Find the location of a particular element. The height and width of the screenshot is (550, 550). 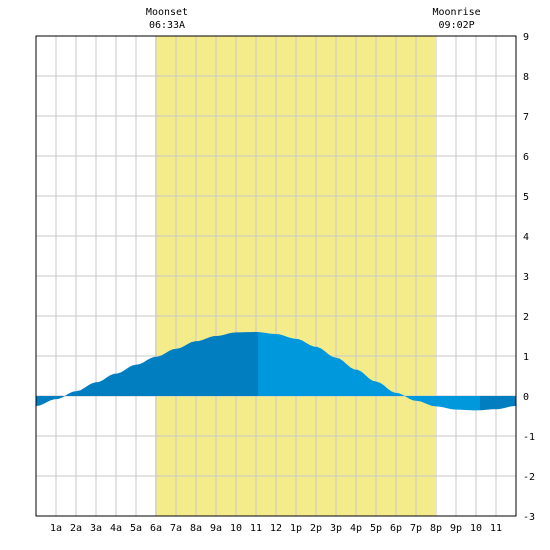

x-tick-label: 2a is located at coordinates (76, 528).